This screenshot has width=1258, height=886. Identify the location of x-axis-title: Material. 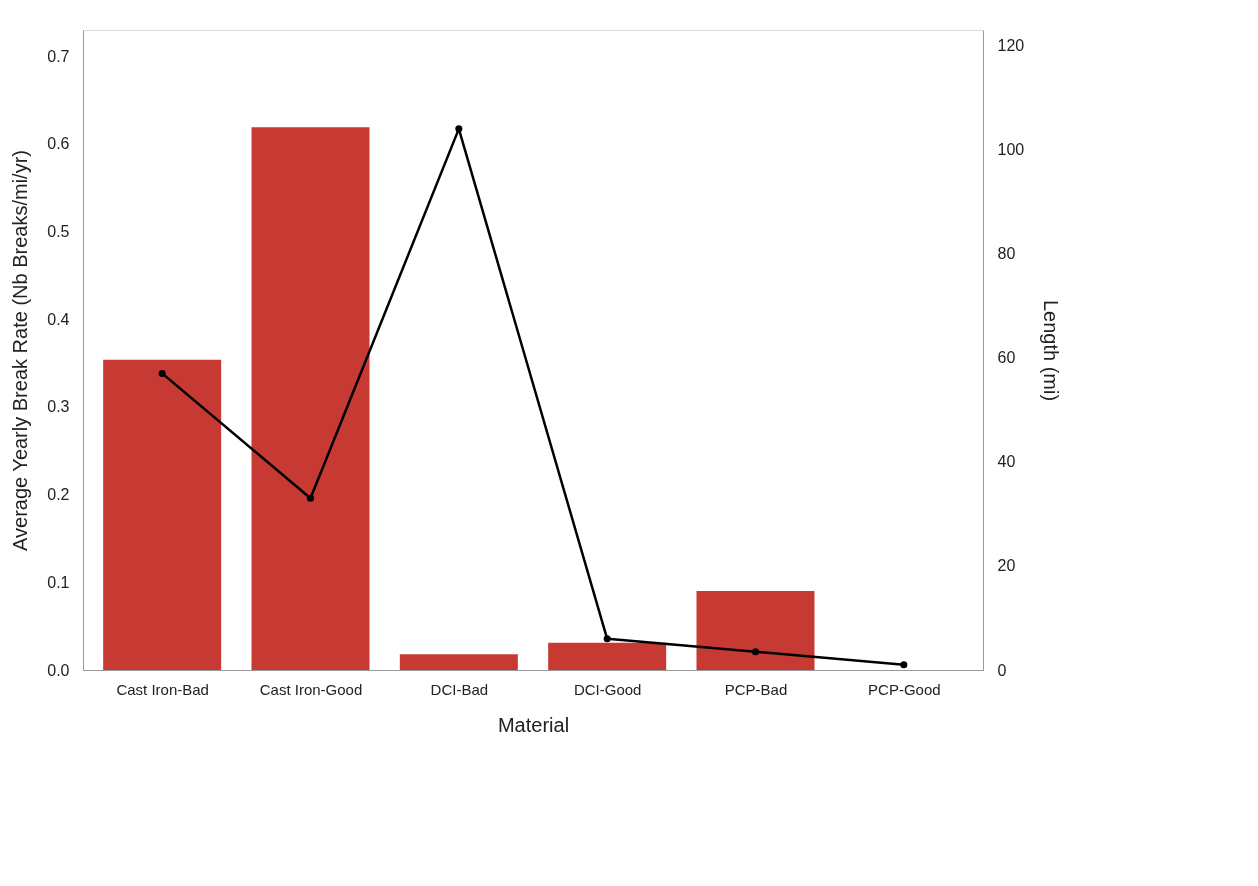
(533, 724).